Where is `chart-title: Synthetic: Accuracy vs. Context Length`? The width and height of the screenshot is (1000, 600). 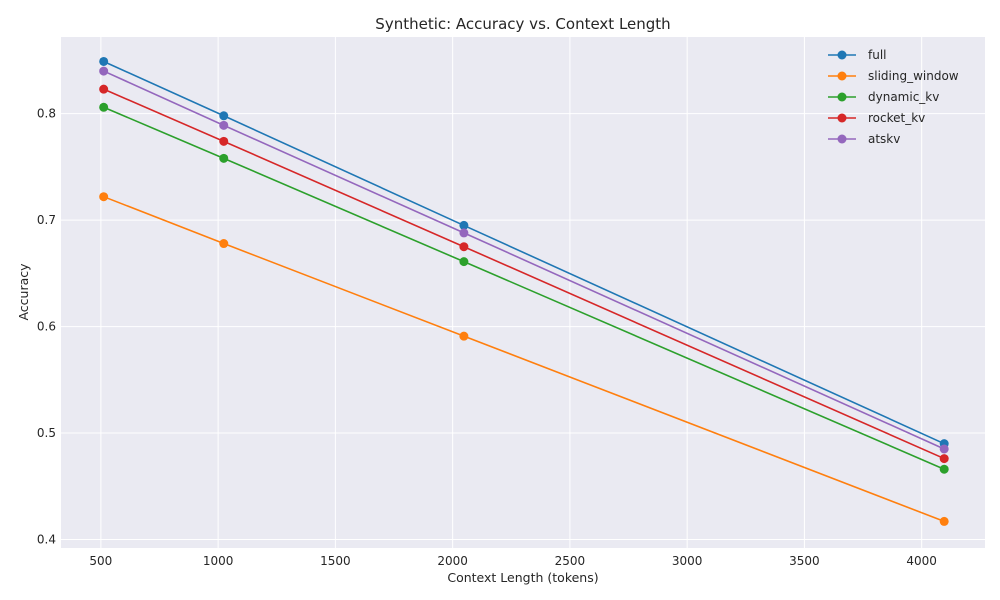 chart-title: Synthetic: Accuracy vs. Context Length is located at coordinates (522, 24).